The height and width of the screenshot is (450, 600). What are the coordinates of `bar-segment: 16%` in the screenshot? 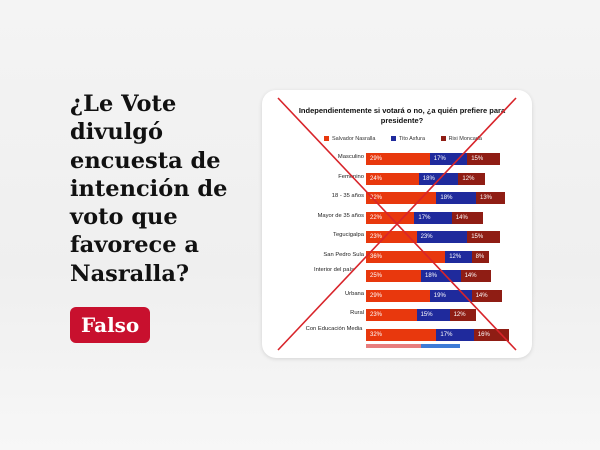 It's located at (491, 334).